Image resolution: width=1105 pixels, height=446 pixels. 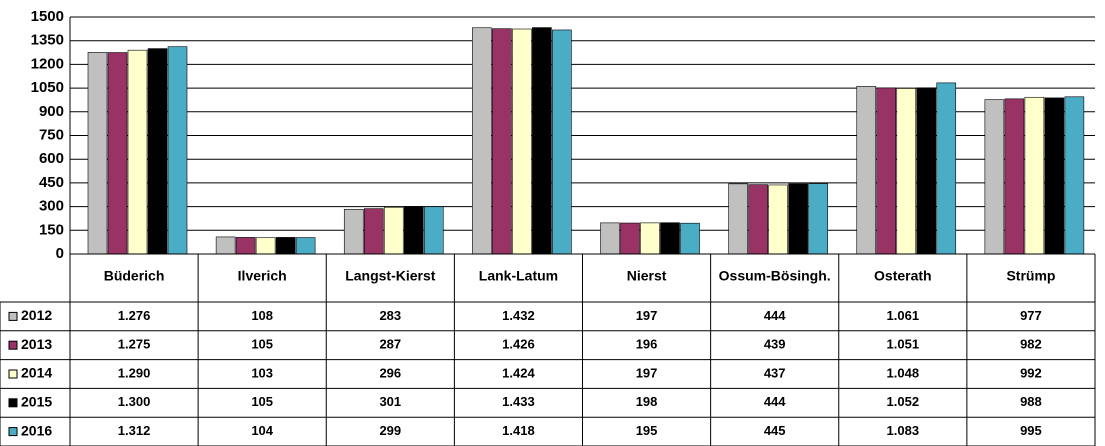 What do you see at coordinates (518, 315) in the screenshot?
I see `table-value: 1.432` at bounding box center [518, 315].